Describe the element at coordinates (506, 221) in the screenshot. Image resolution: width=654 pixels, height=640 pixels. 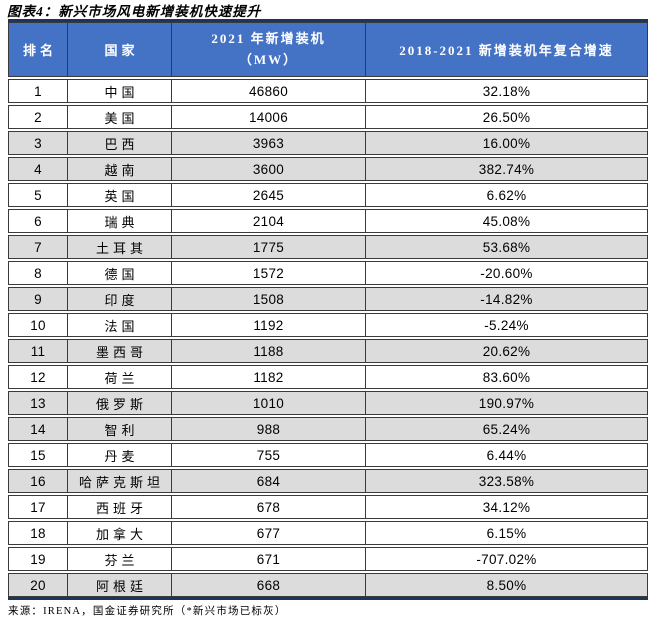
I see `cagr-cell: 45.08%` at that location.